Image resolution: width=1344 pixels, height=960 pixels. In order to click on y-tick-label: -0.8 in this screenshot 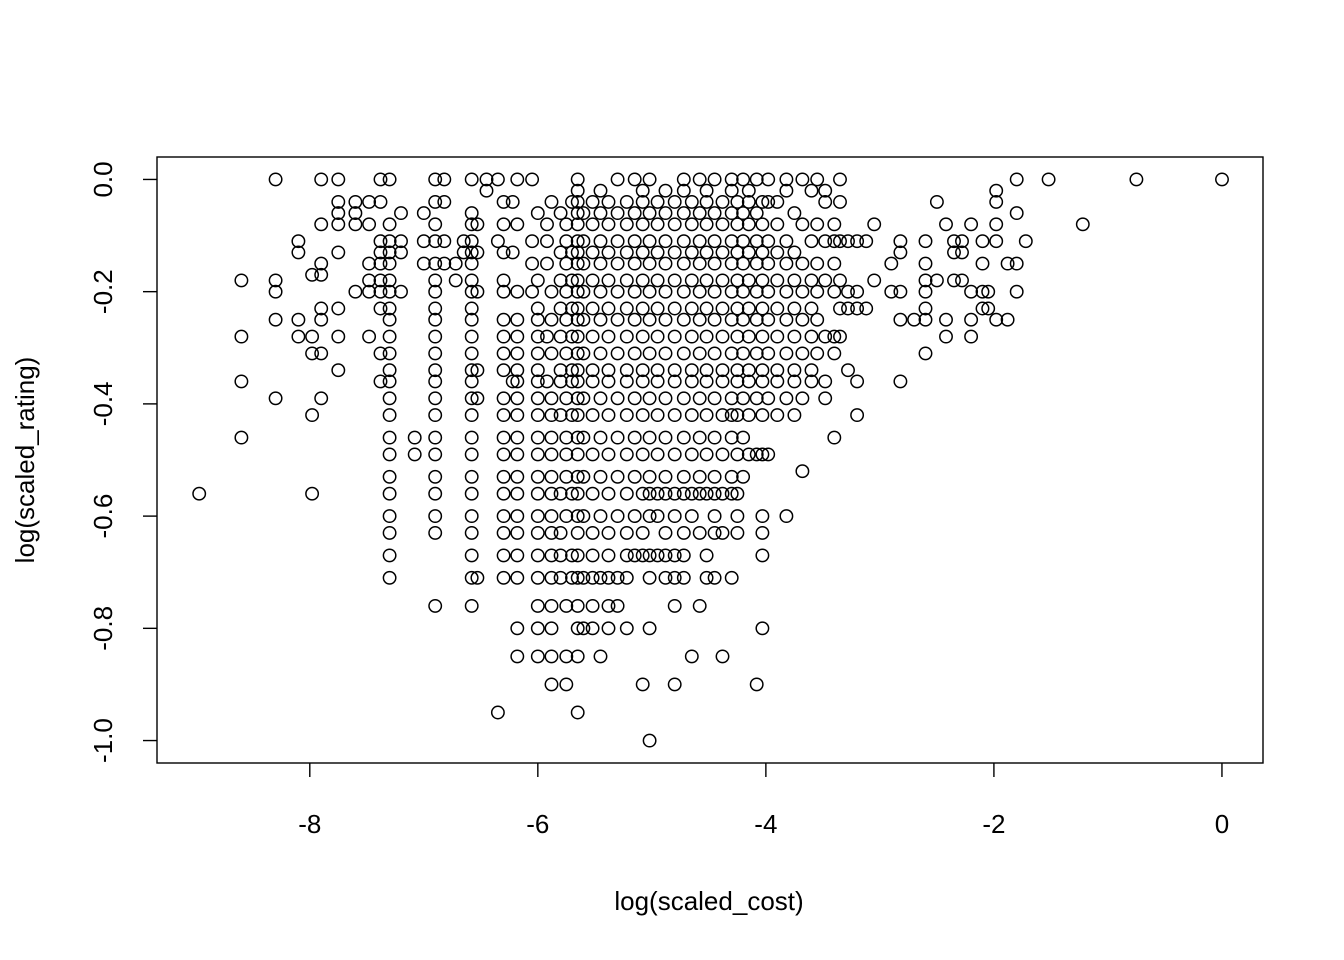, I will do `click(103, 628)`.